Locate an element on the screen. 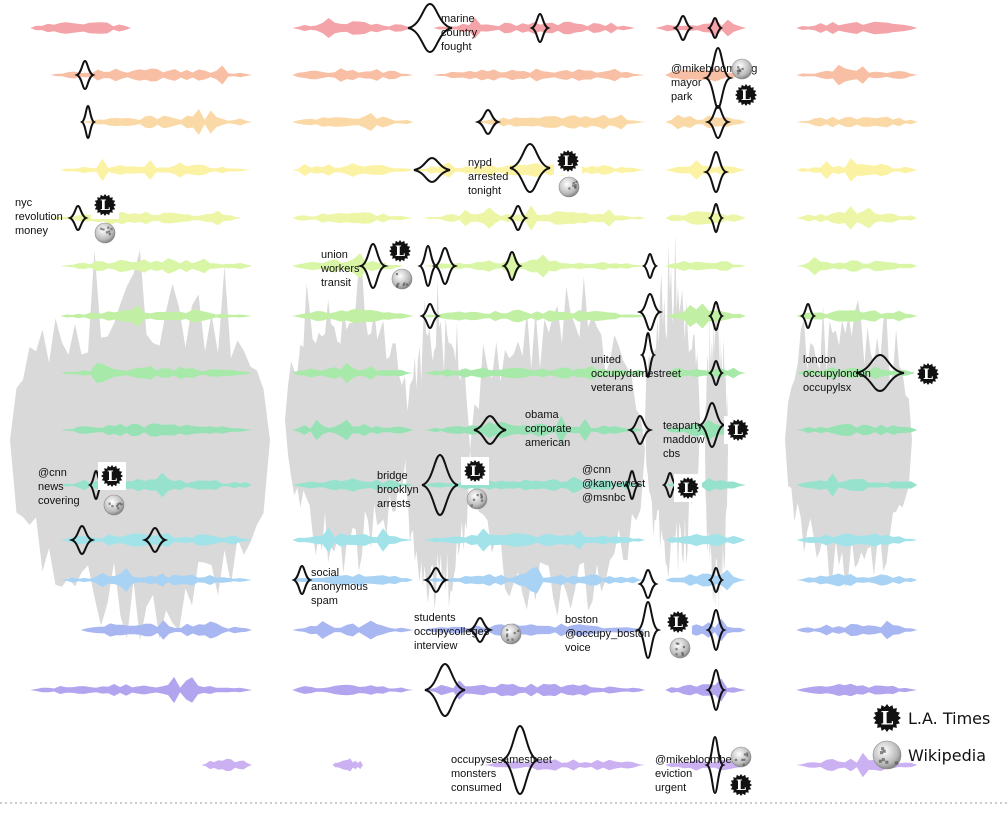 The image size is (1008, 816). annotation-15-line-2: consumed is located at coordinates (476, 788).